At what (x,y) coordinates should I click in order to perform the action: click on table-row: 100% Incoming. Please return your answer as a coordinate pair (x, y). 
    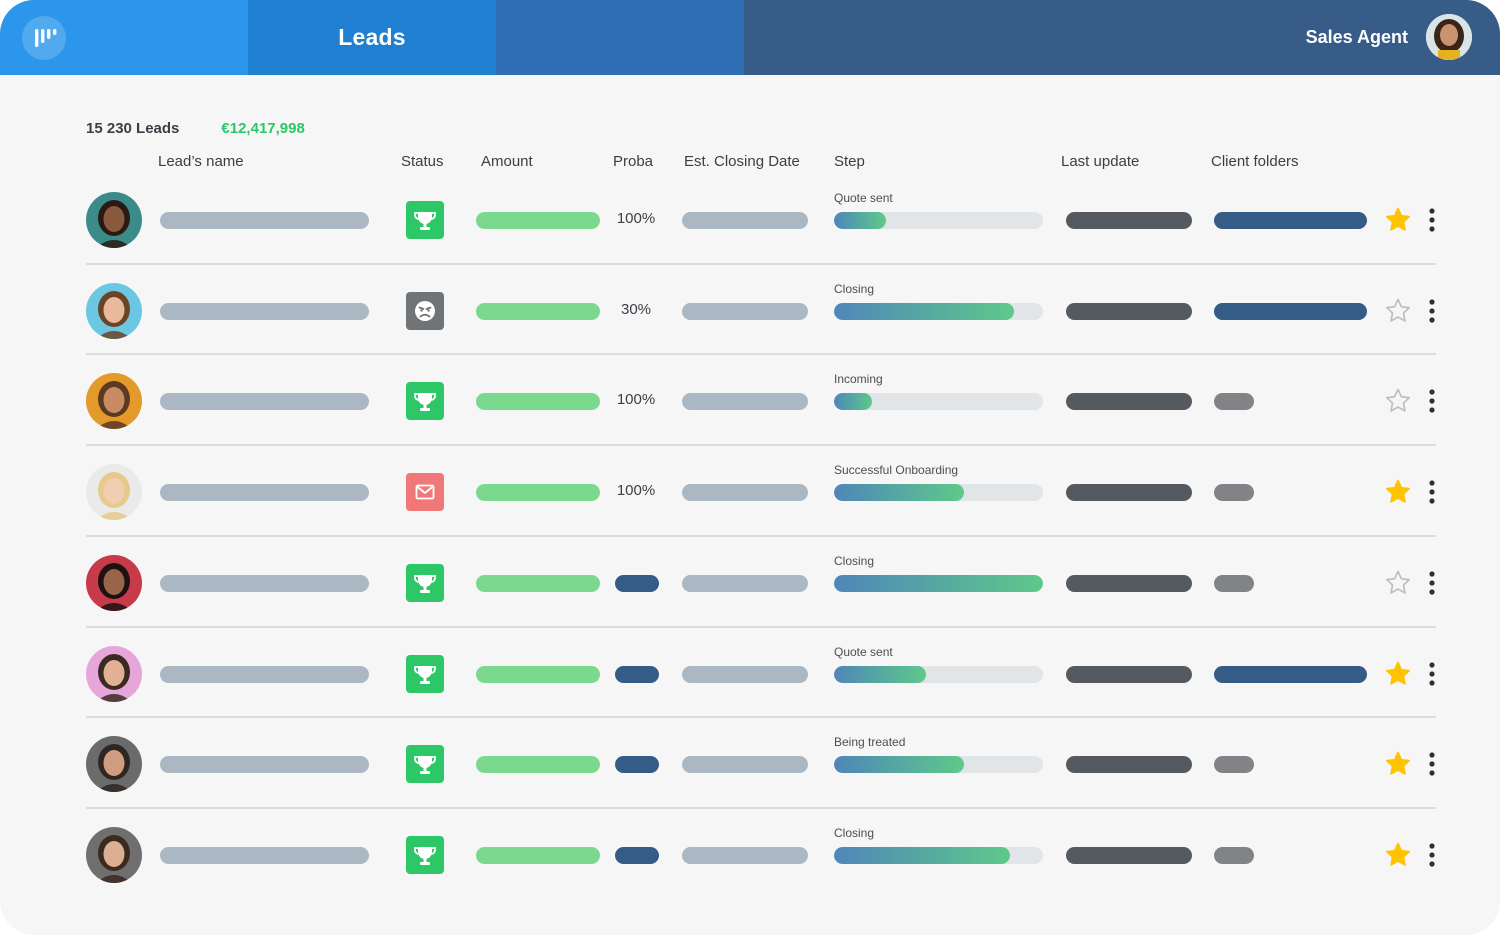
    Looking at the image, I should click on (761, 408).